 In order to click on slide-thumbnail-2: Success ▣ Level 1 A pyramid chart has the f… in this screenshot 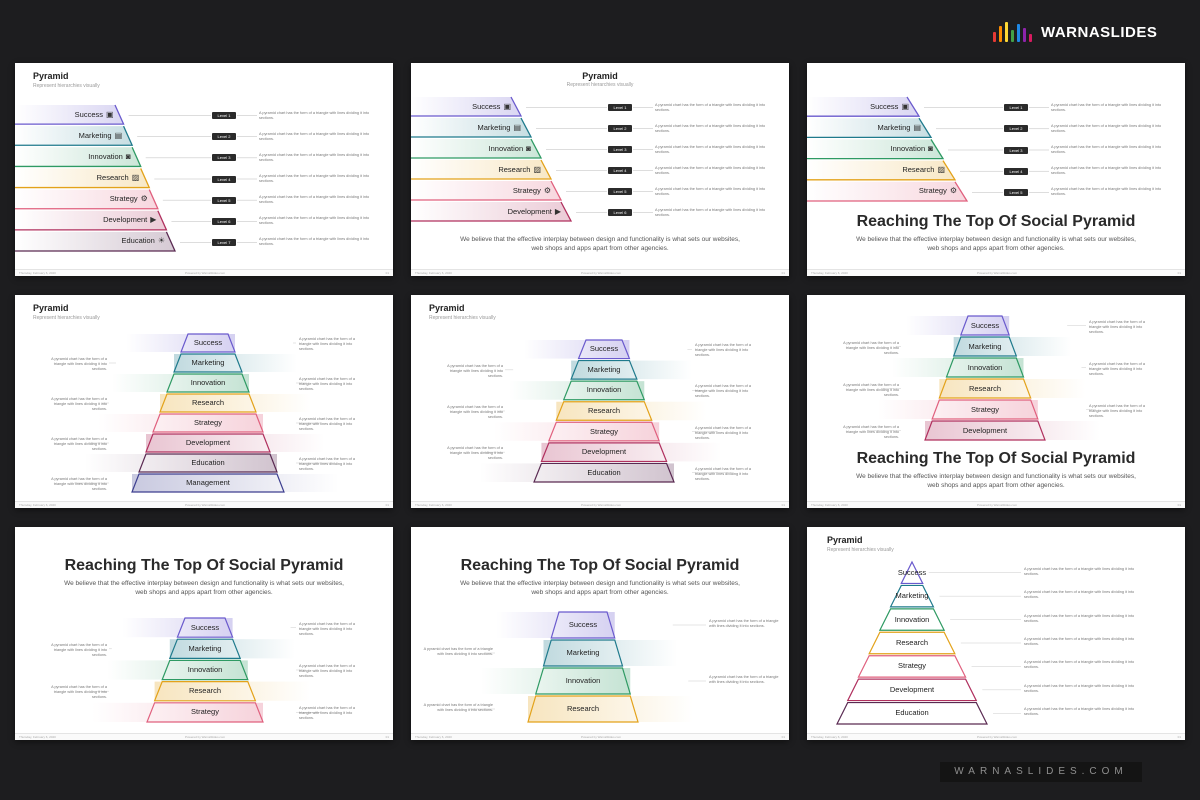, I will do `click(600, 169)`.